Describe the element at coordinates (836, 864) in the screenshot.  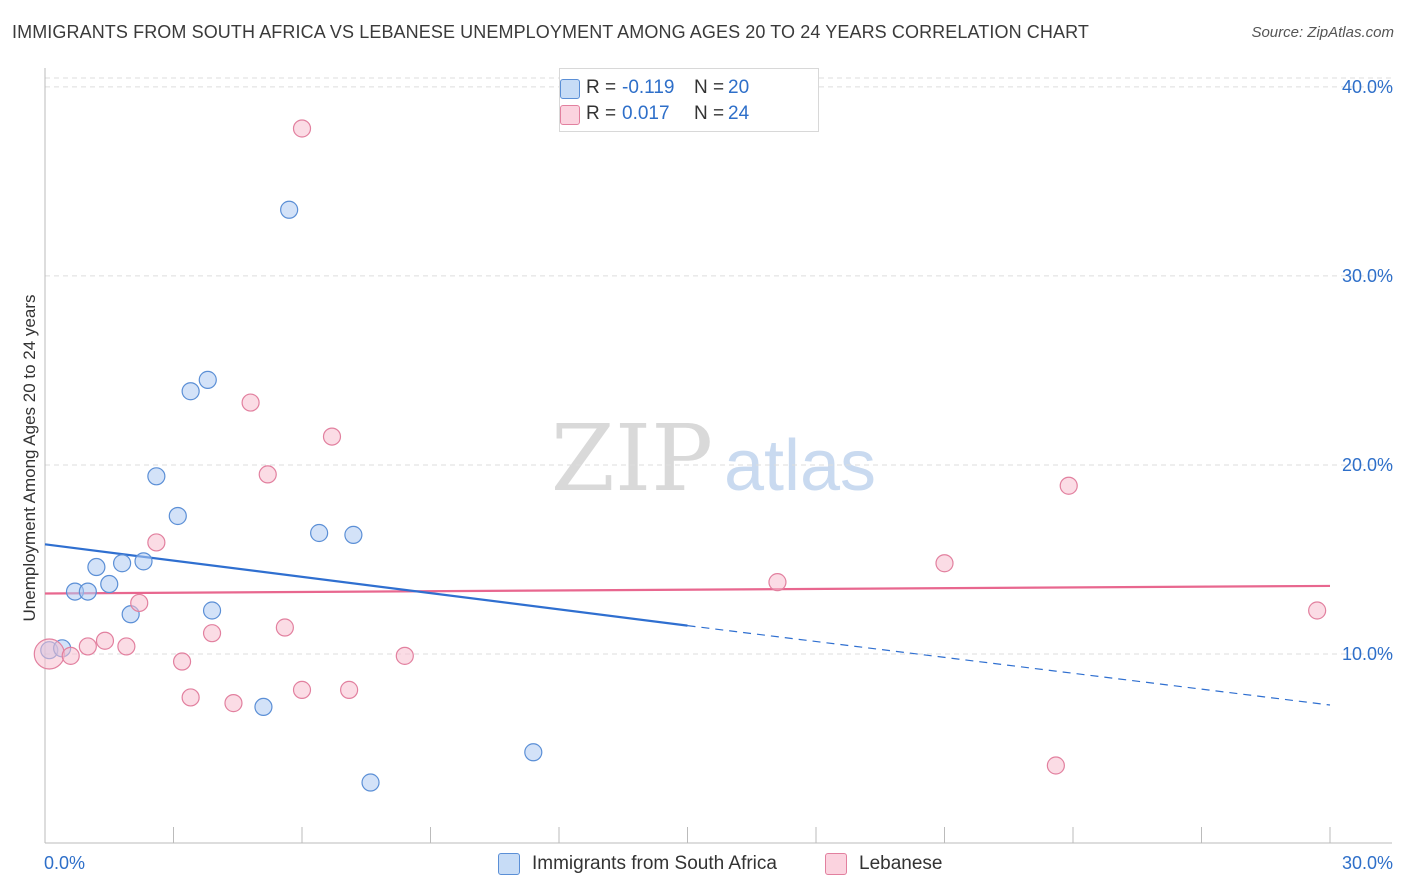
I see `bottom-legend-swatch-pink` at that location.